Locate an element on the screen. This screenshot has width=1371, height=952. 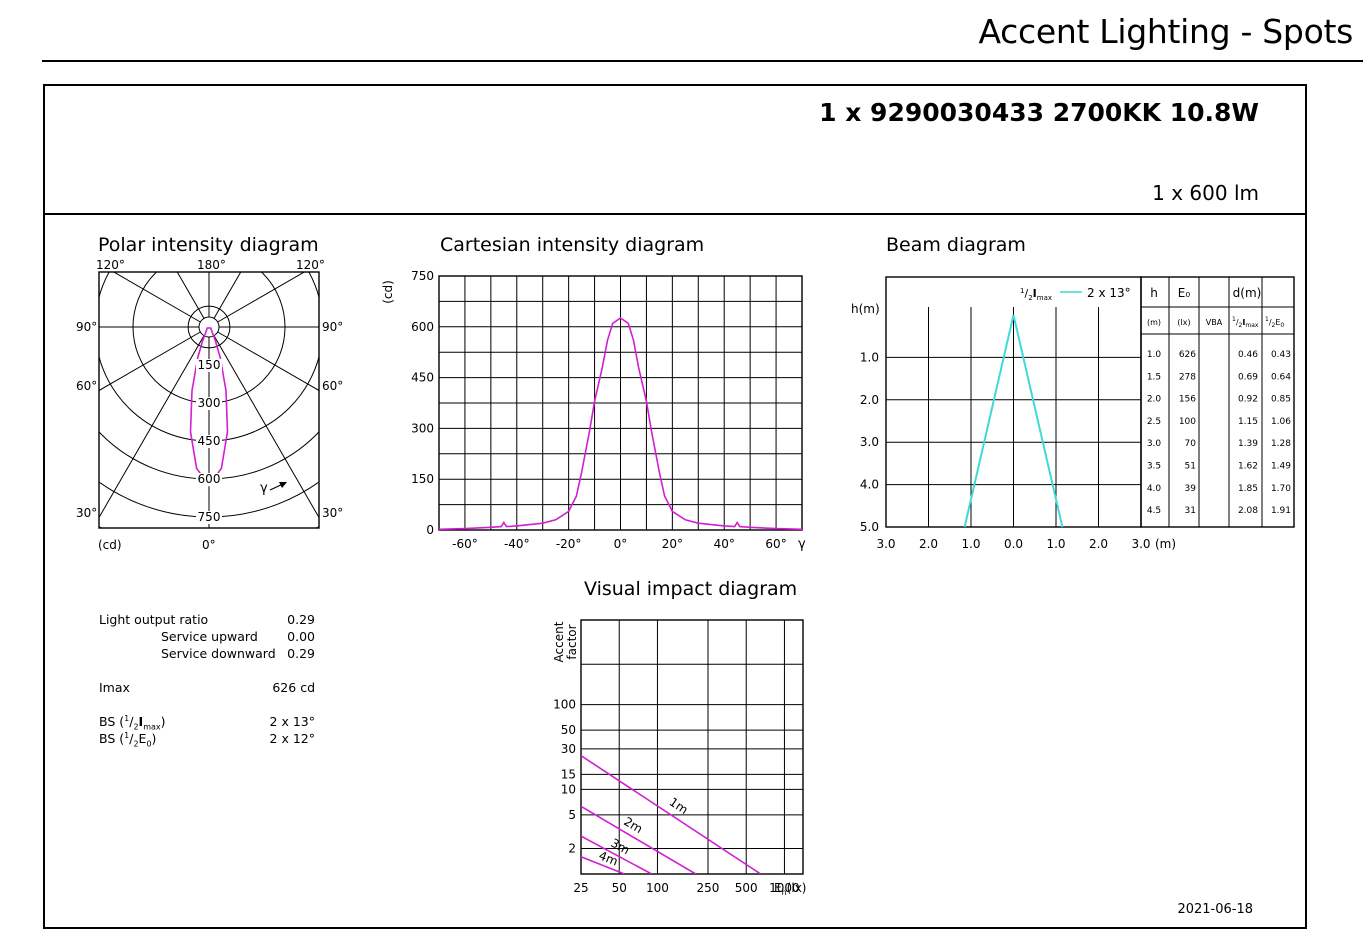
polar-right-30-label: 30° is located at coordinates (332, 513).